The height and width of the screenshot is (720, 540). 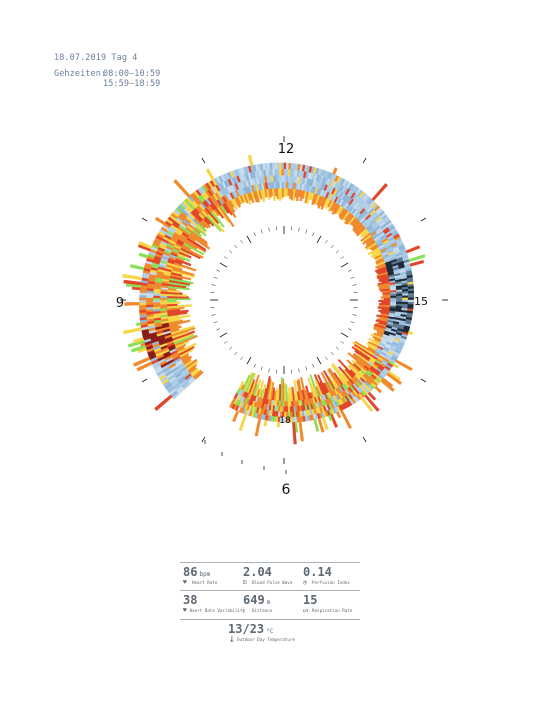 What do you see at coordinates (286, 149) in the screenshot?
I see `clock-label-12: 12` at bounding box center [286, 149].